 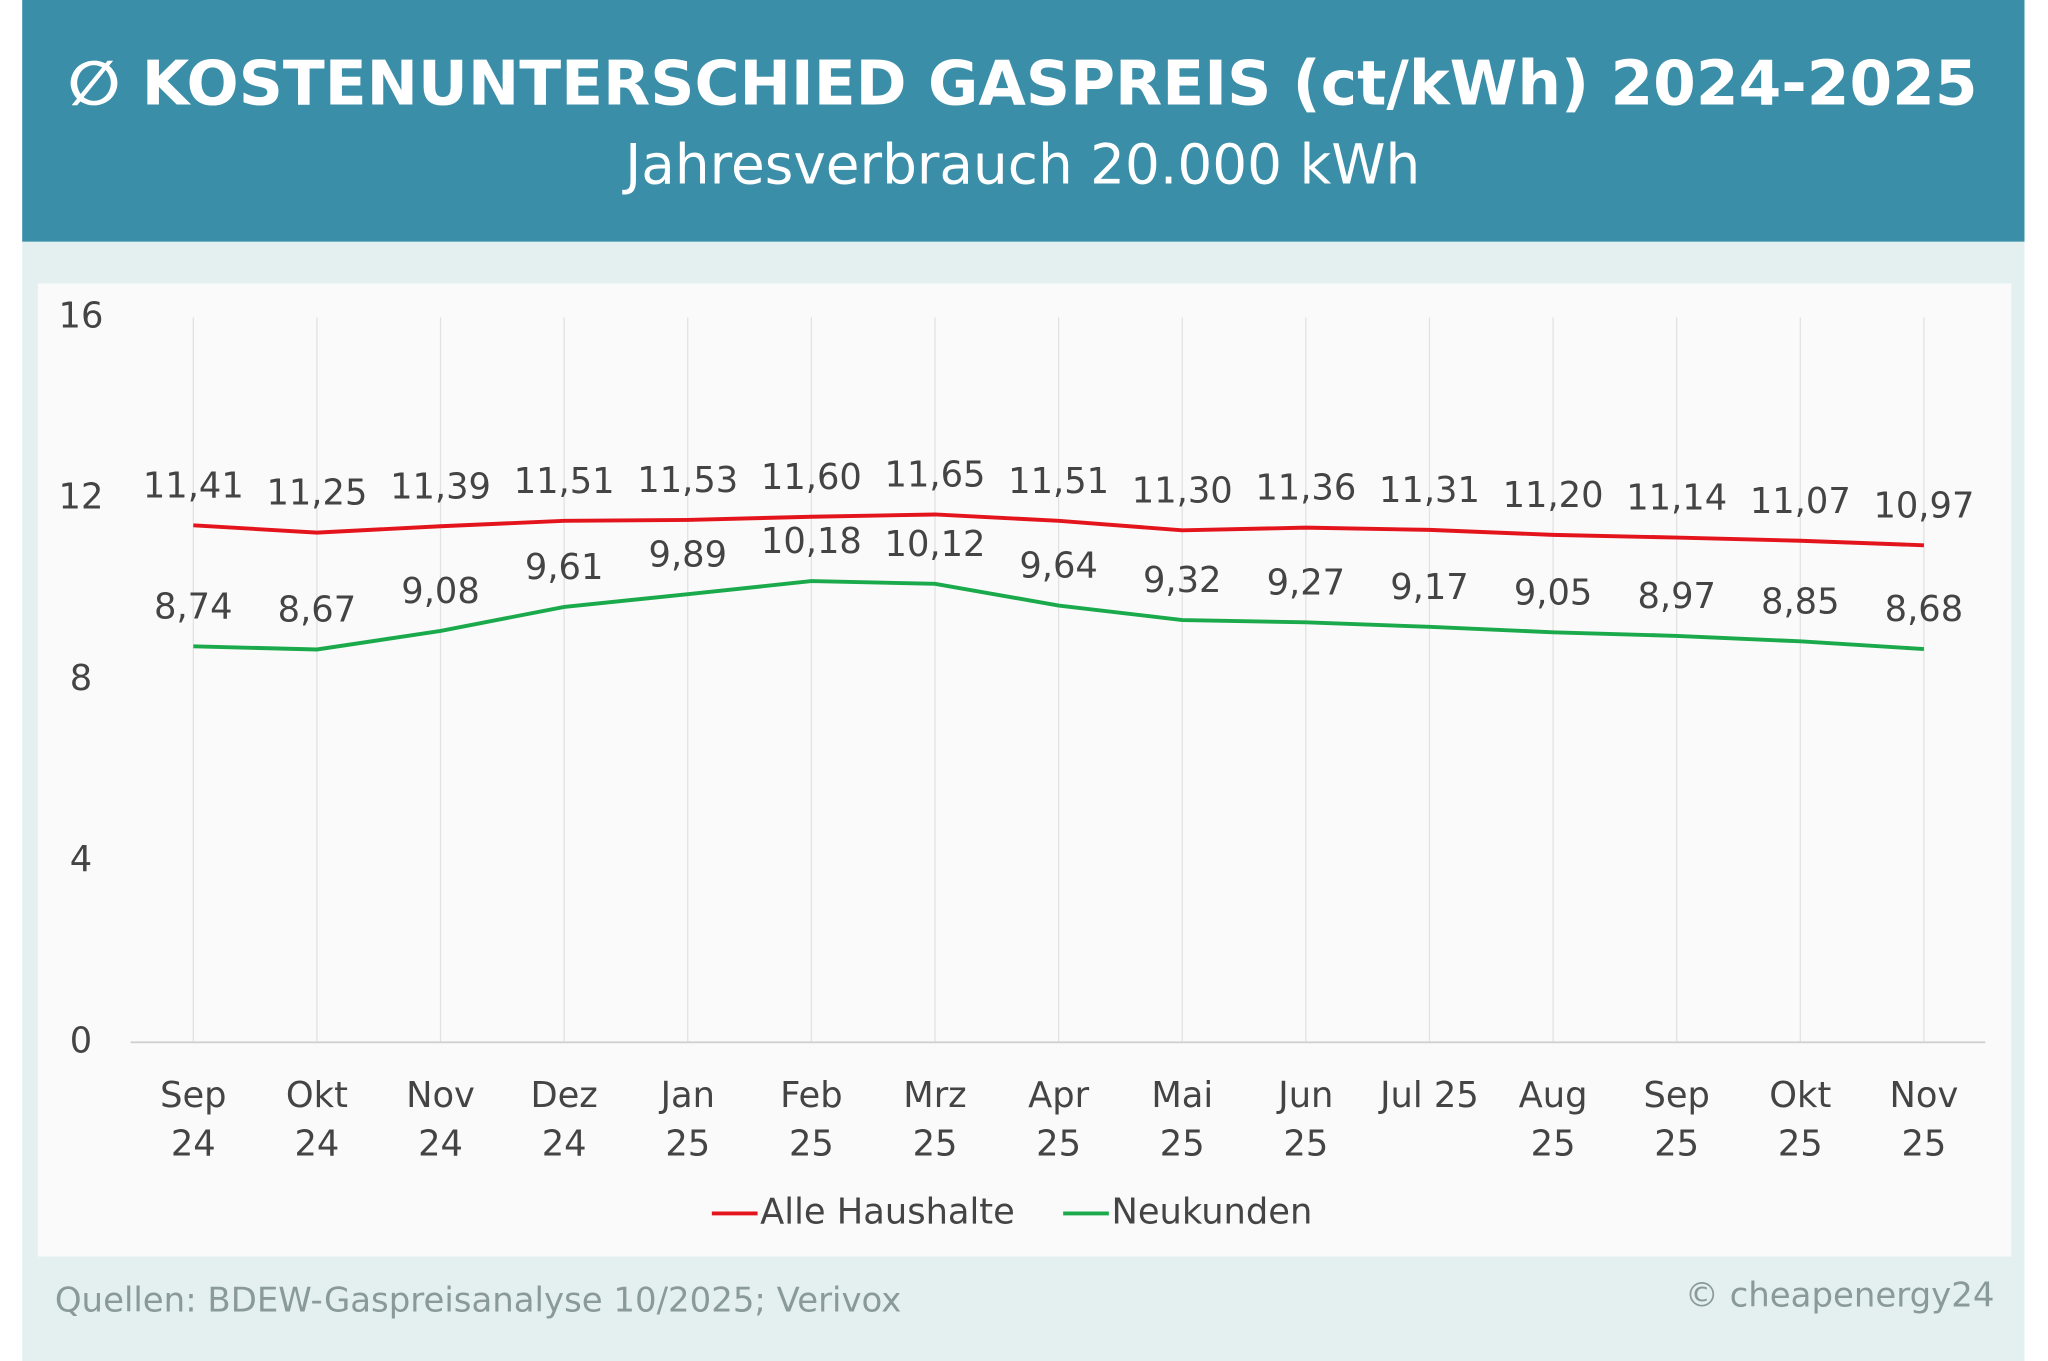 What do you see at coordinates (81, 859) in the screenshot?
I see `y-tick-label: 4` at bounding box center [81, 859].